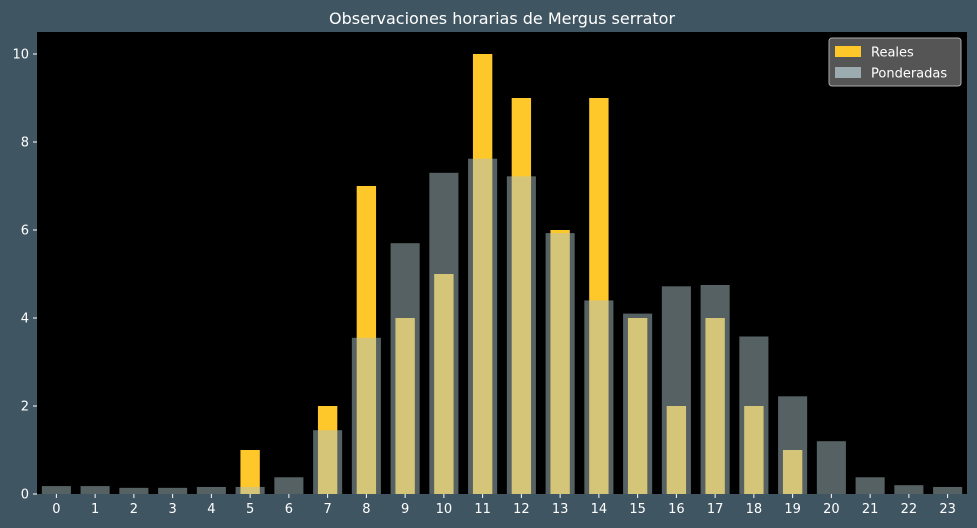 This screenshot has height=528, width=977. Describe the element at coordinates (848, 72) in the screenshot. I see `legend-swatch-ponderadas` at that location.